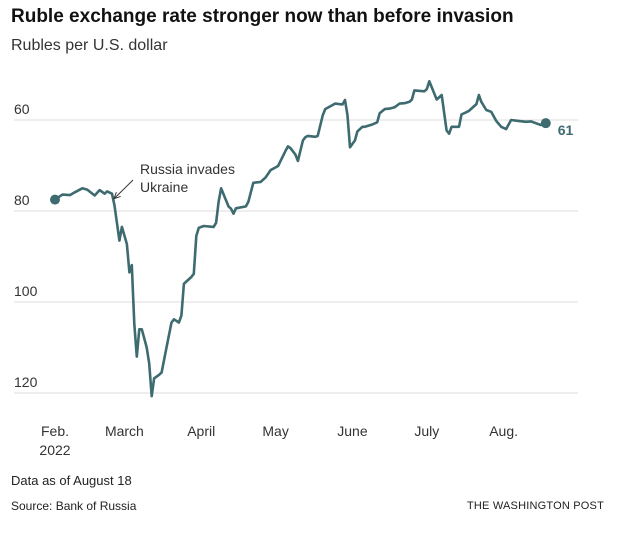  I want to click on data-note: Data as of August 18, so click(71, 480).